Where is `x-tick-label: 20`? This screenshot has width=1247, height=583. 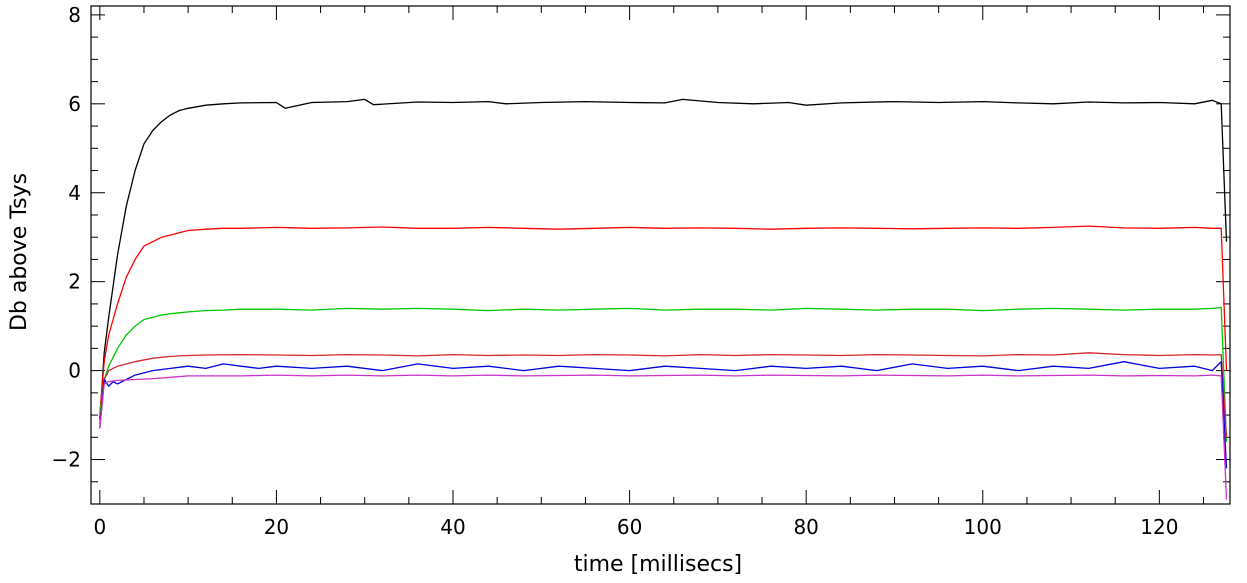
x-tick-label: 20 is located at coordinates (276, 527).